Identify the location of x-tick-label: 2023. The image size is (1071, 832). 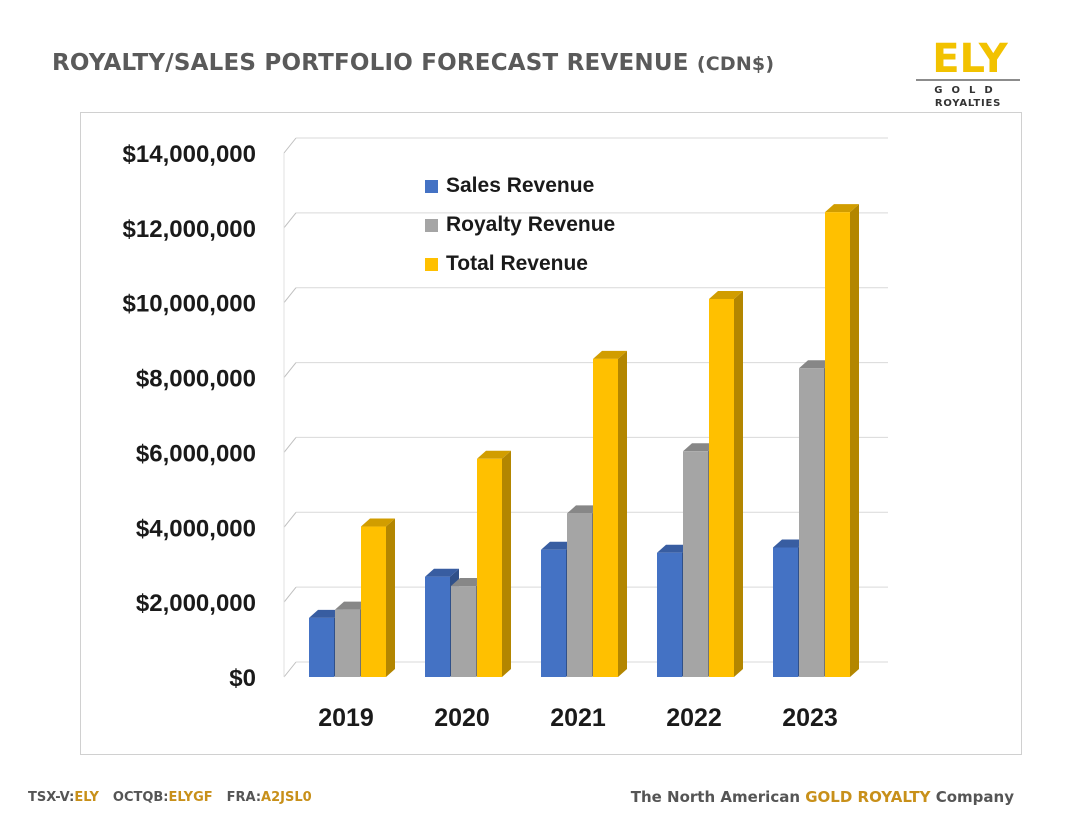
(810, 718).